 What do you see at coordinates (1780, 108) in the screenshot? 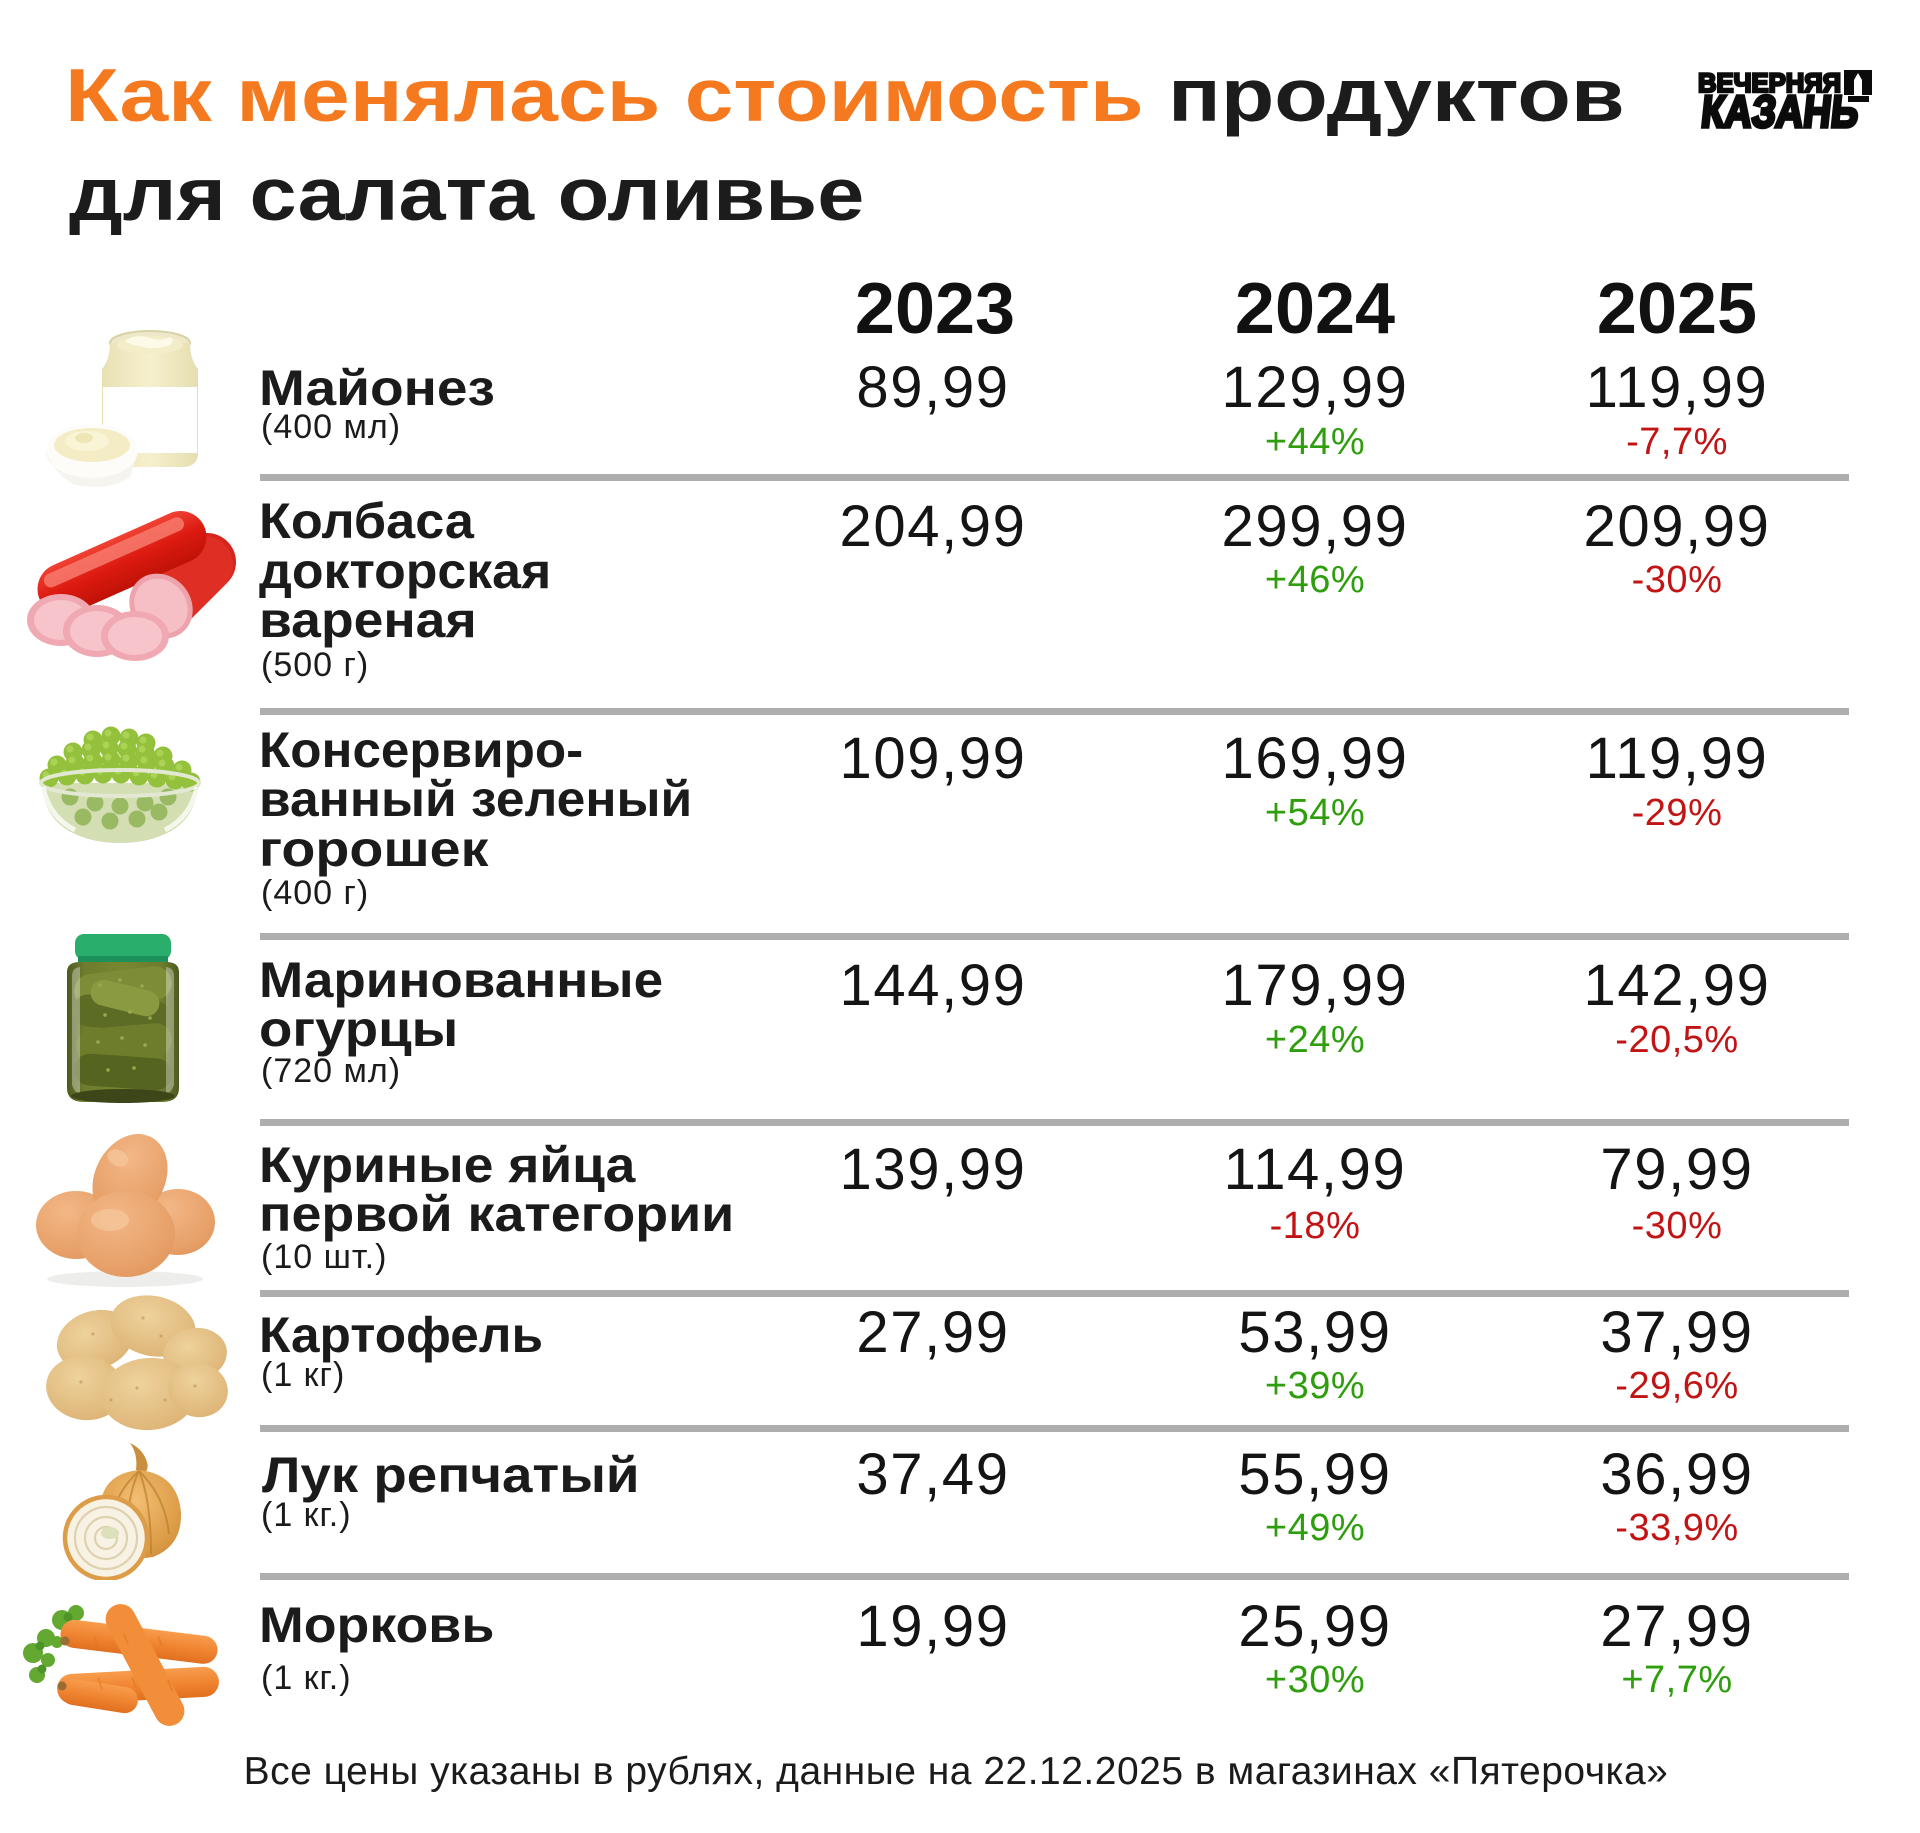
I see `svg-text: КАЗАНЬ` at bounding box center [1780, 108].